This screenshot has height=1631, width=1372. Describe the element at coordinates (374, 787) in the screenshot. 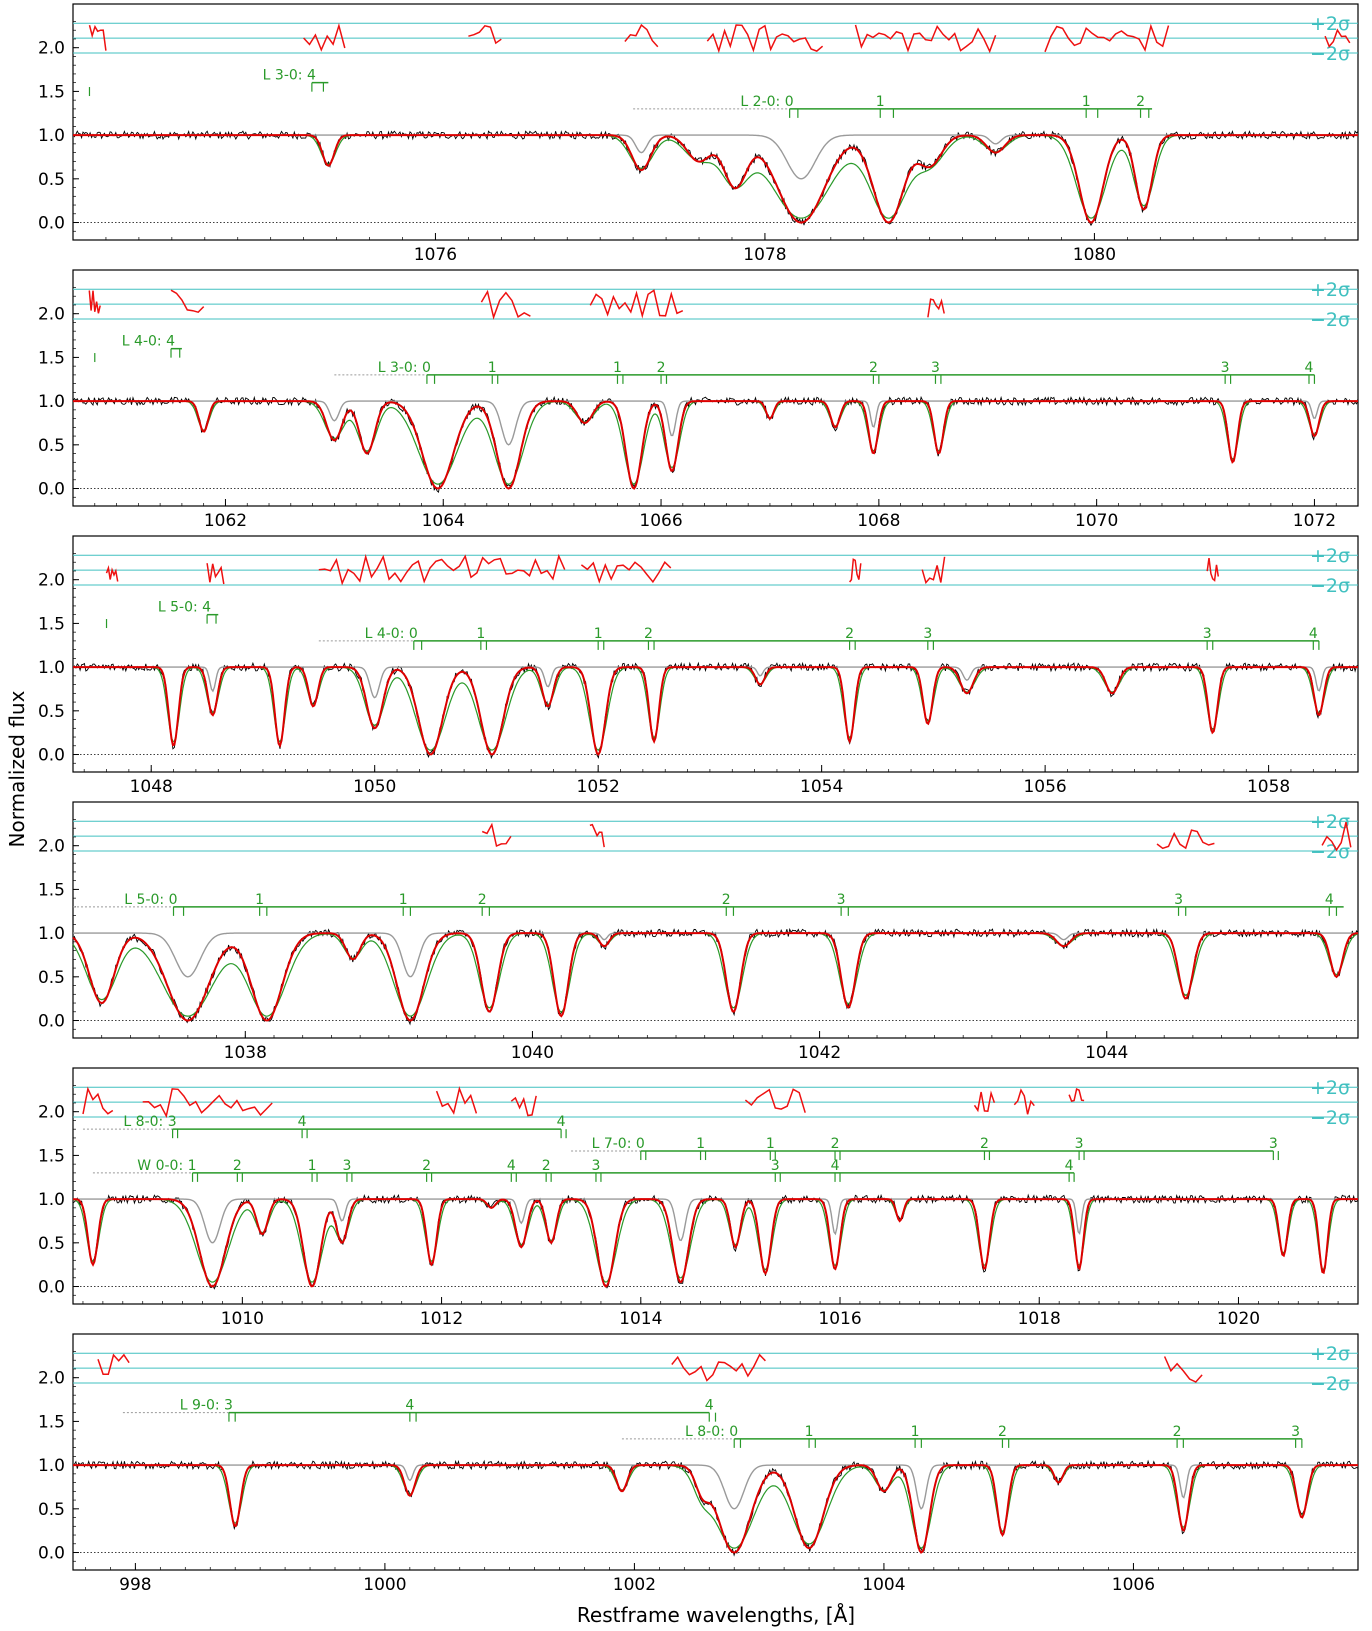

I see `x-tick-label: 1050` at that location.